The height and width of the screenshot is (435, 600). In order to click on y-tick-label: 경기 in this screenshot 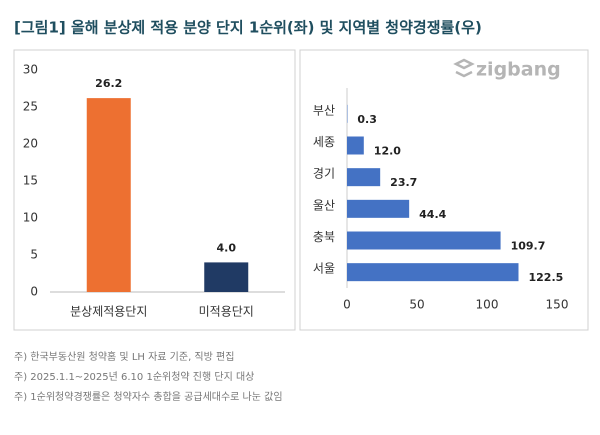, I will do `click(324, 174)`.